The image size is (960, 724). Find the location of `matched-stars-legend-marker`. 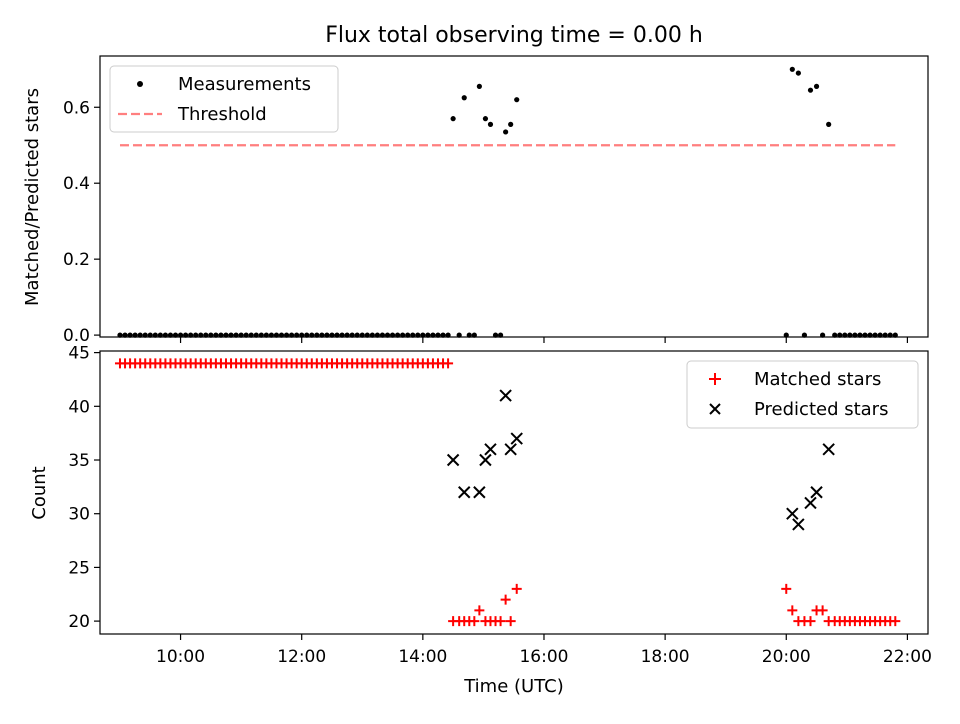

matched-stars-legend-marker is located at coordinates (715, 379).